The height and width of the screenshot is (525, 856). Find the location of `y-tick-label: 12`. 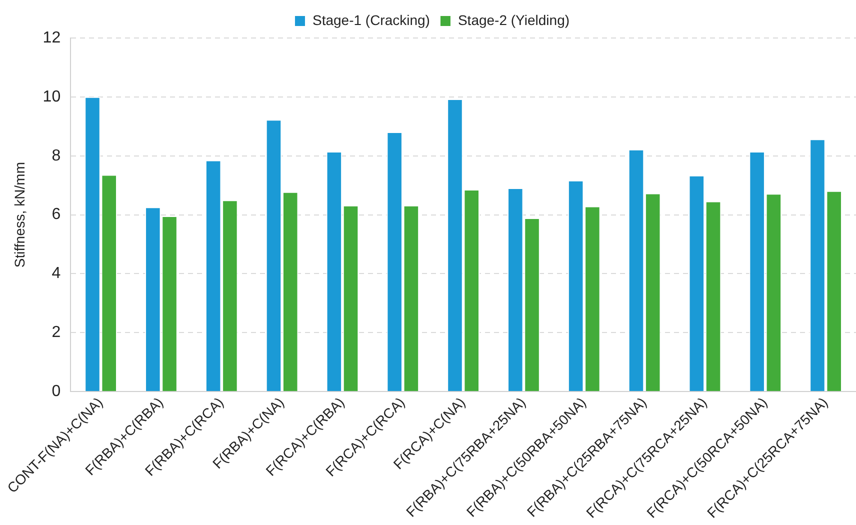

y-tick-label: 12 is located at coordinates (51, 37).